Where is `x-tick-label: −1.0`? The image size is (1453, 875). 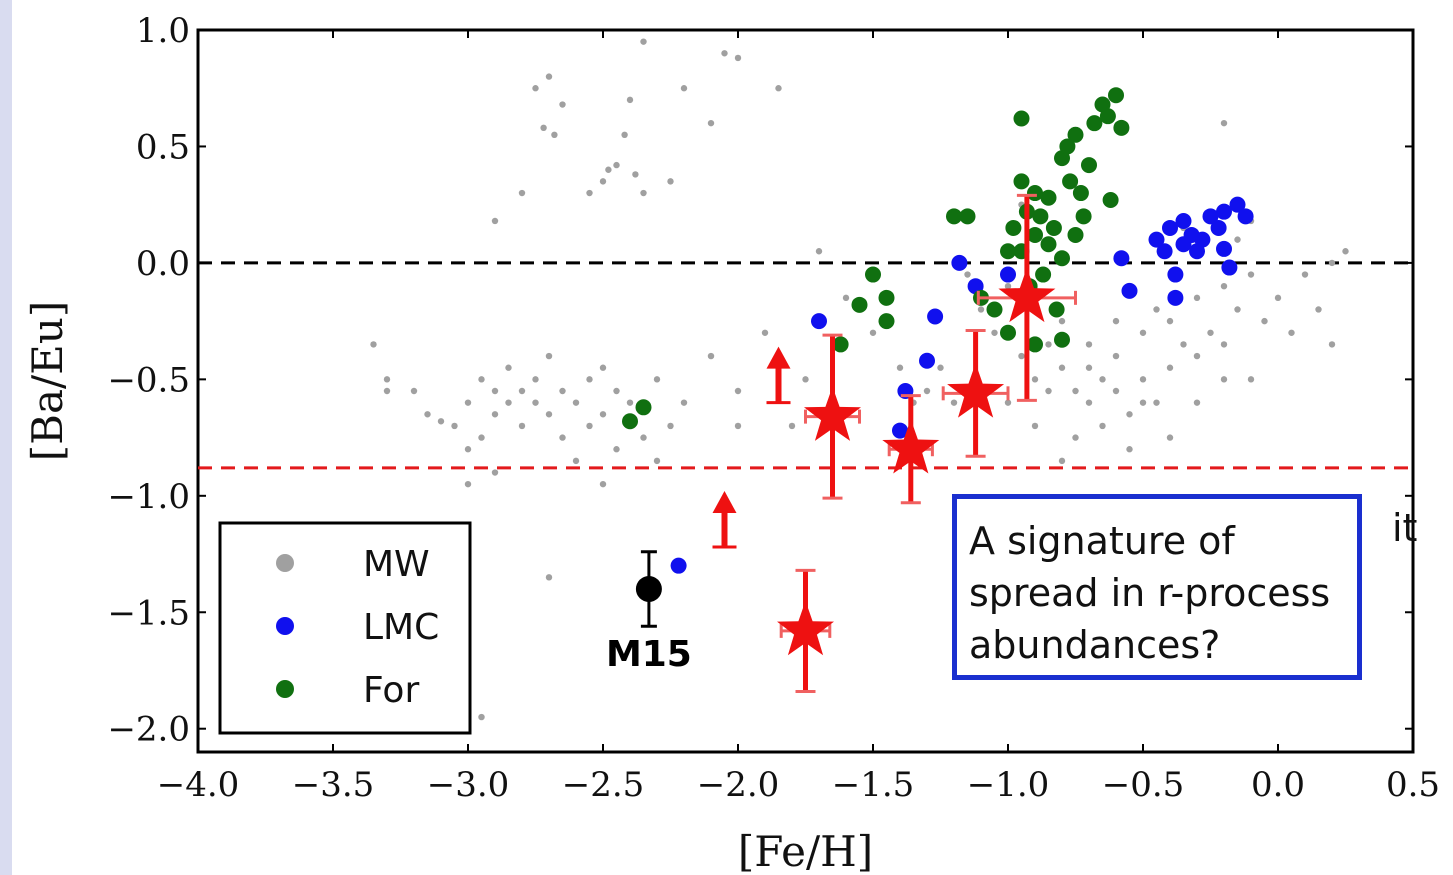 x-tick-label: −1.0 is located at coordinates (1008, 785).